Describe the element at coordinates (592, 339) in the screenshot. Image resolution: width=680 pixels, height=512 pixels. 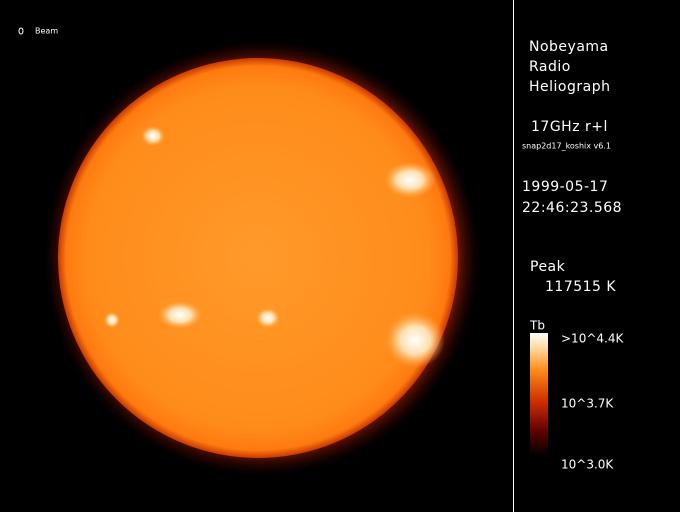
I see `colorbar-label: >10^4.4K` at that location.